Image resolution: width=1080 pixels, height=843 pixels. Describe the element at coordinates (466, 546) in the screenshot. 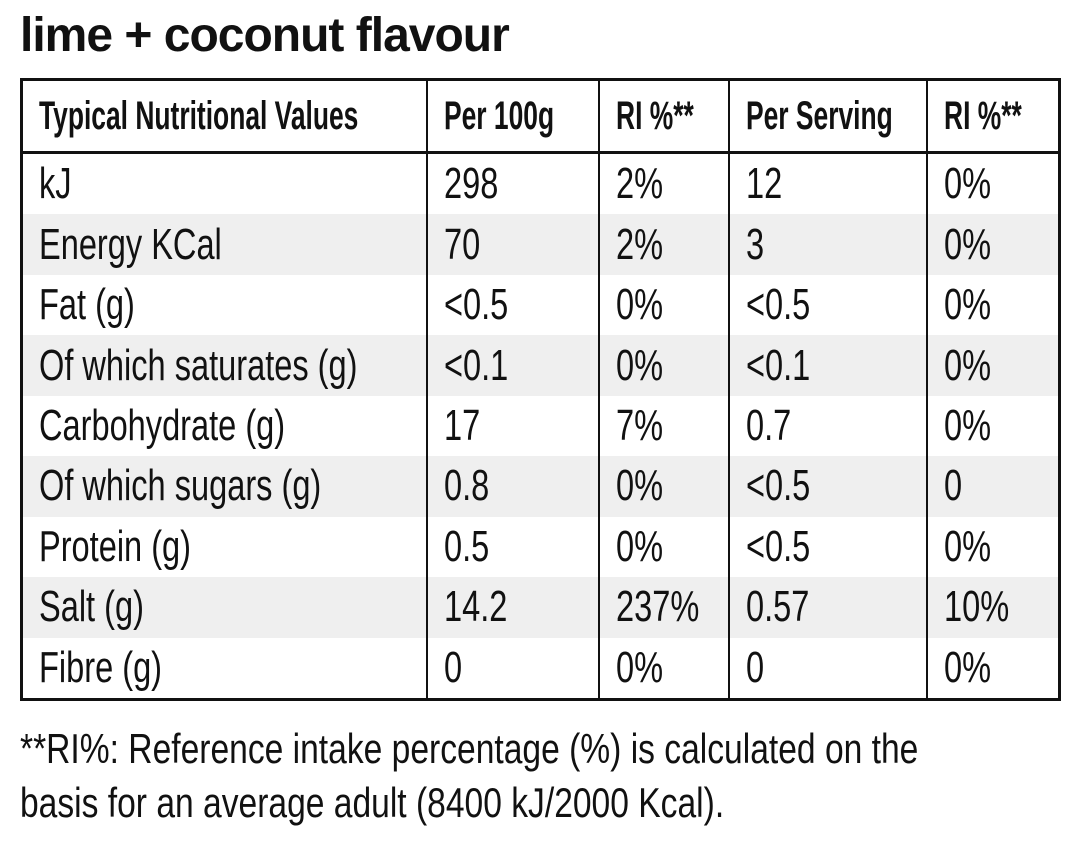

I see `cell-text: 0.5` at that location.